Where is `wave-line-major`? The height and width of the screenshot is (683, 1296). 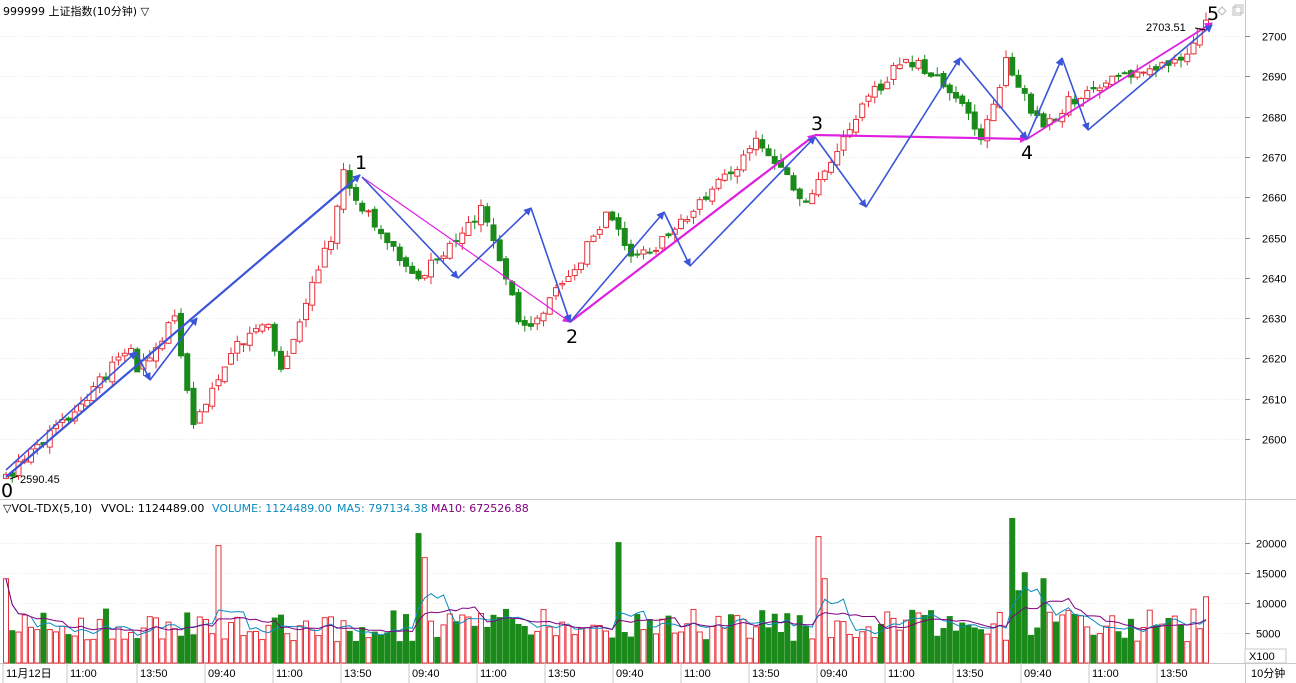 wave-line-major is located at coordinates (692, 228).